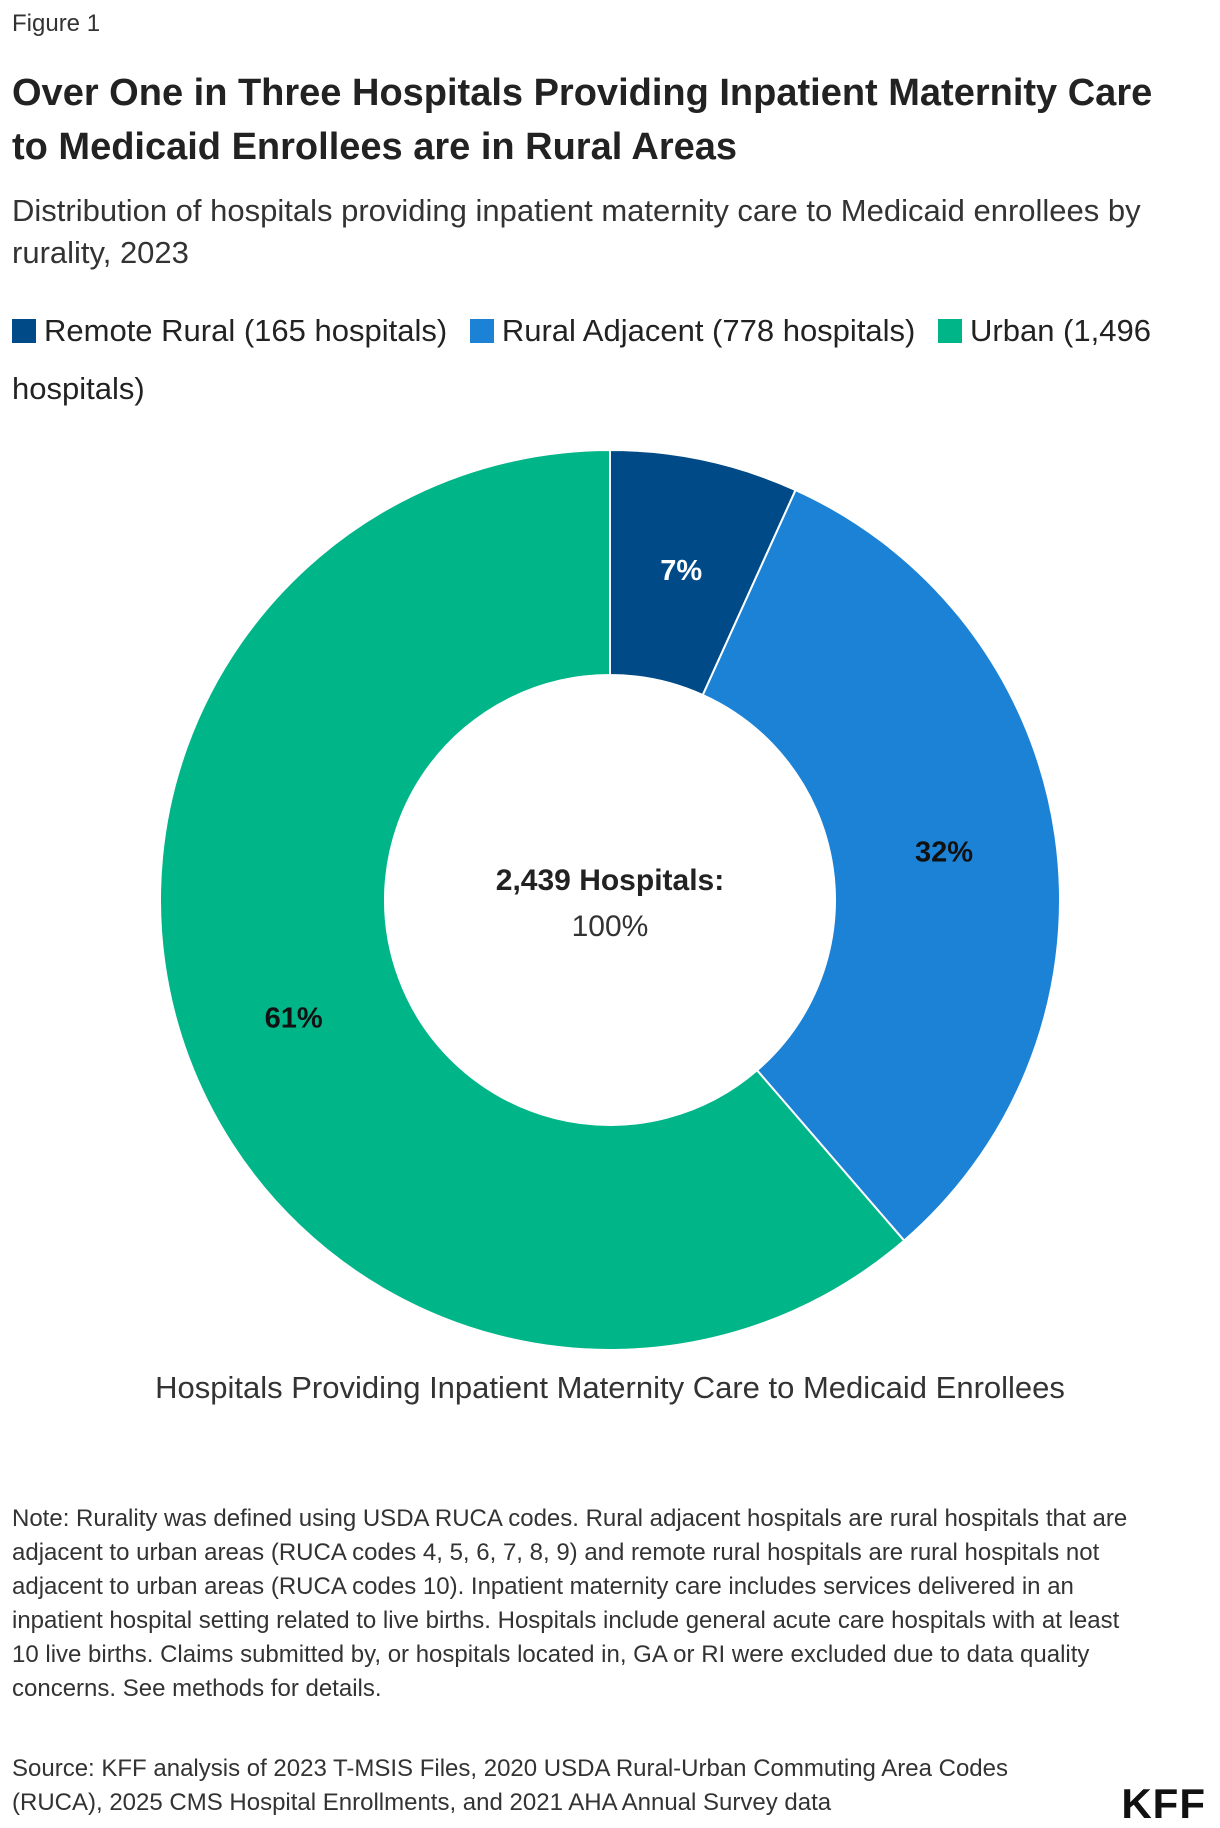 Image resolution: width=1220 pixels, height=1828 pixels. I want to click on legend-item-rural-adjacent: Rural Adjacent (778 hospitals), so click(692, 330).